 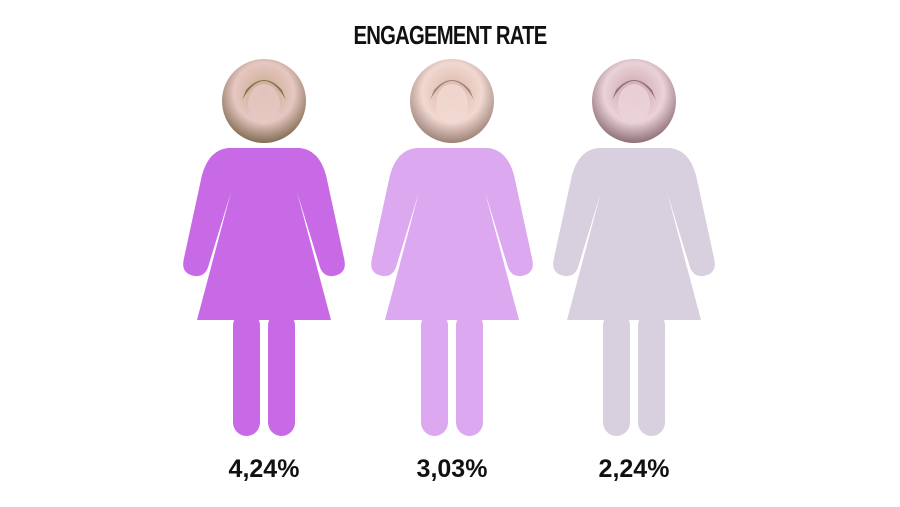 I want to click on value-label: 2,24%, so click(x=634, y=469).